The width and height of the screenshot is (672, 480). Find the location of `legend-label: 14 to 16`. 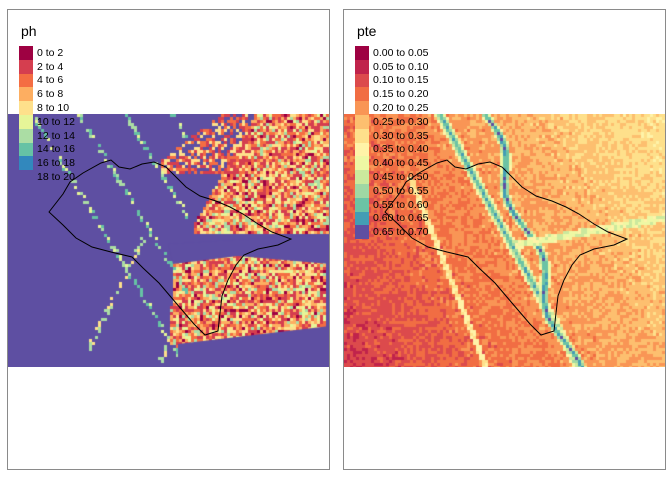

legend-label: 14 to 16 is located at coordinates (56, 149).